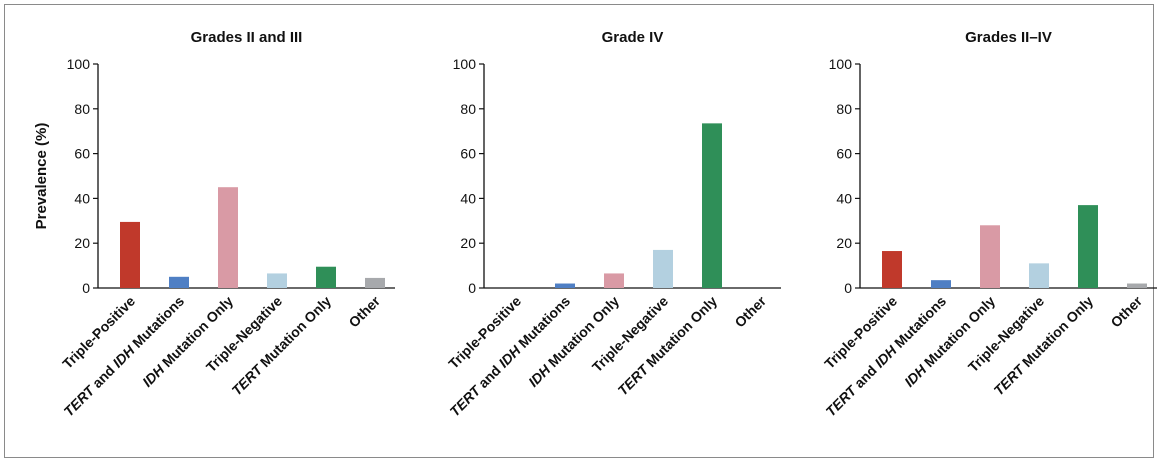 The image size is (1160, 464). Describe the element at coordinates (41, 176) in the screenshot. I see `y-axis-label: Prevalence (%)` at that location.